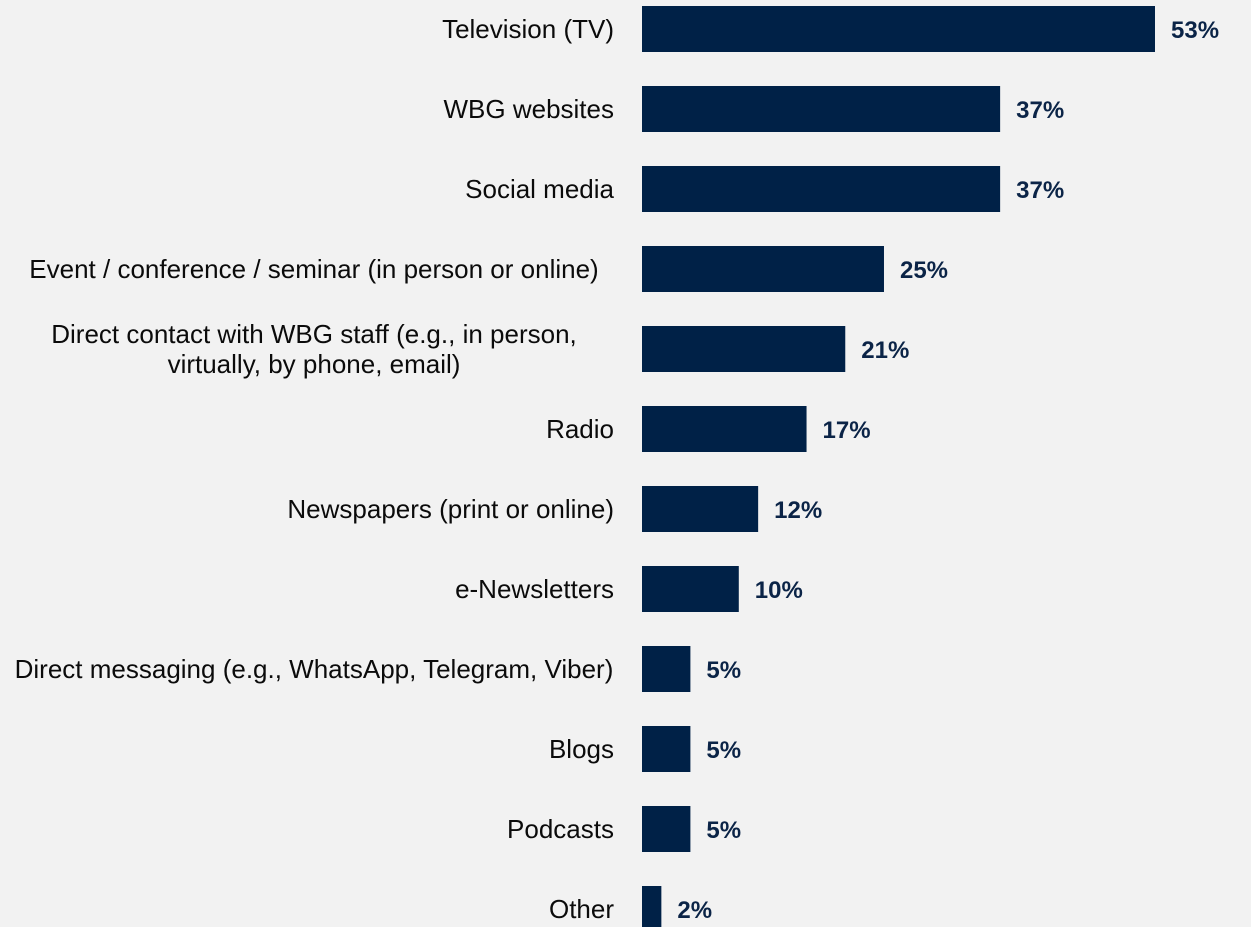 This screenshot has width=1251, height=927. I want to click on category-label: Radio, so click(580, 429).